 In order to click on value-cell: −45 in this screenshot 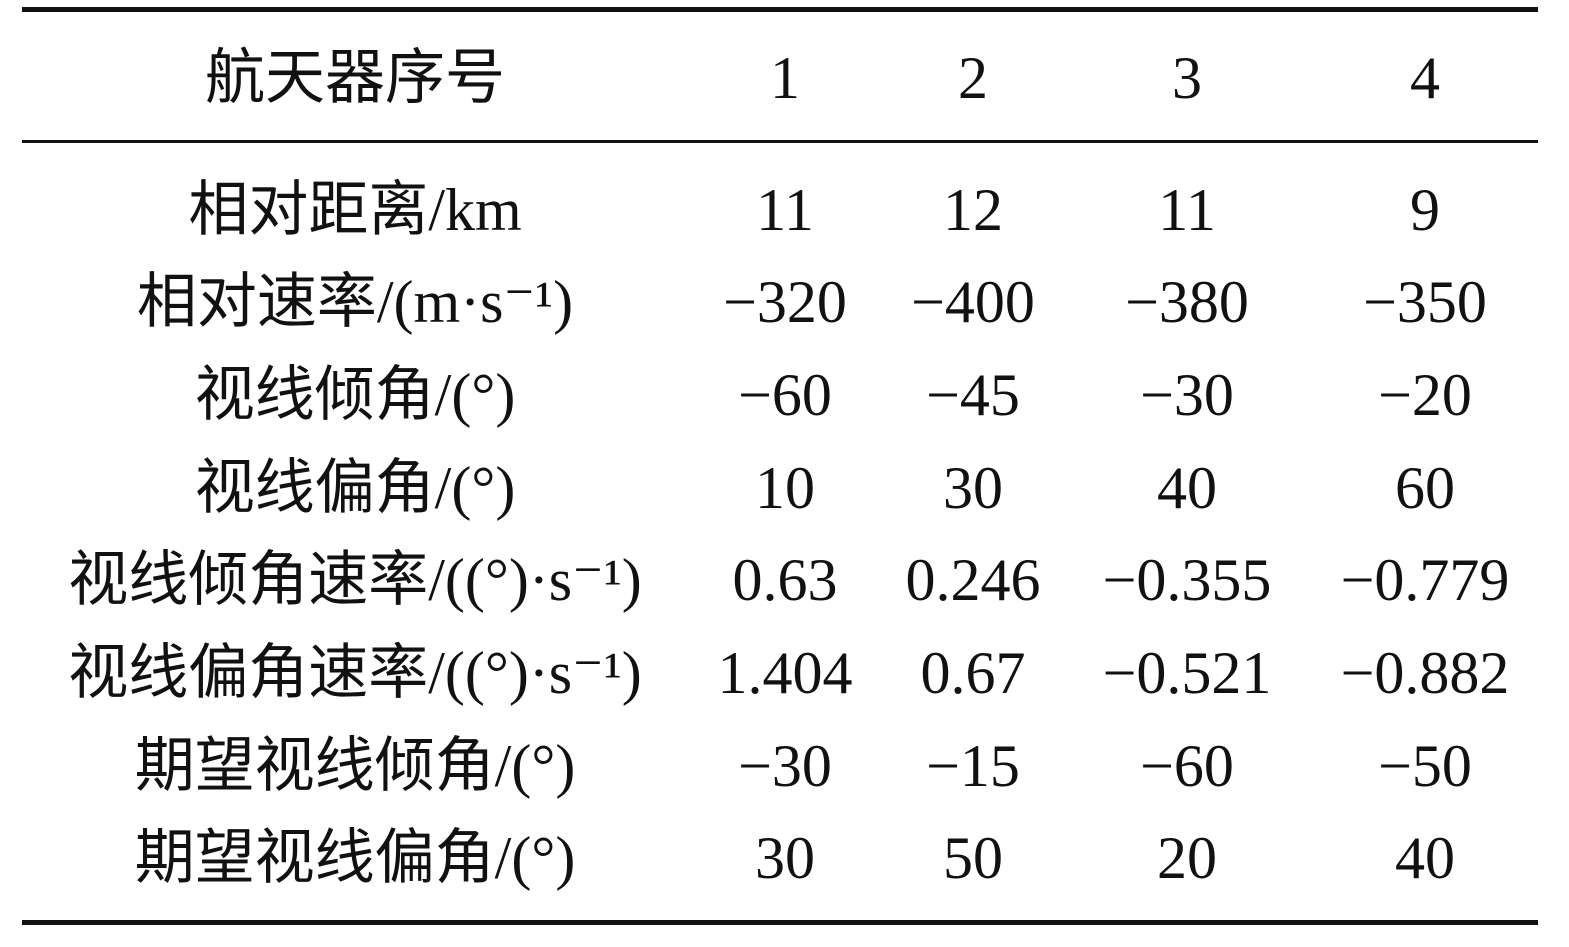, I will do `click(973, 395)`.